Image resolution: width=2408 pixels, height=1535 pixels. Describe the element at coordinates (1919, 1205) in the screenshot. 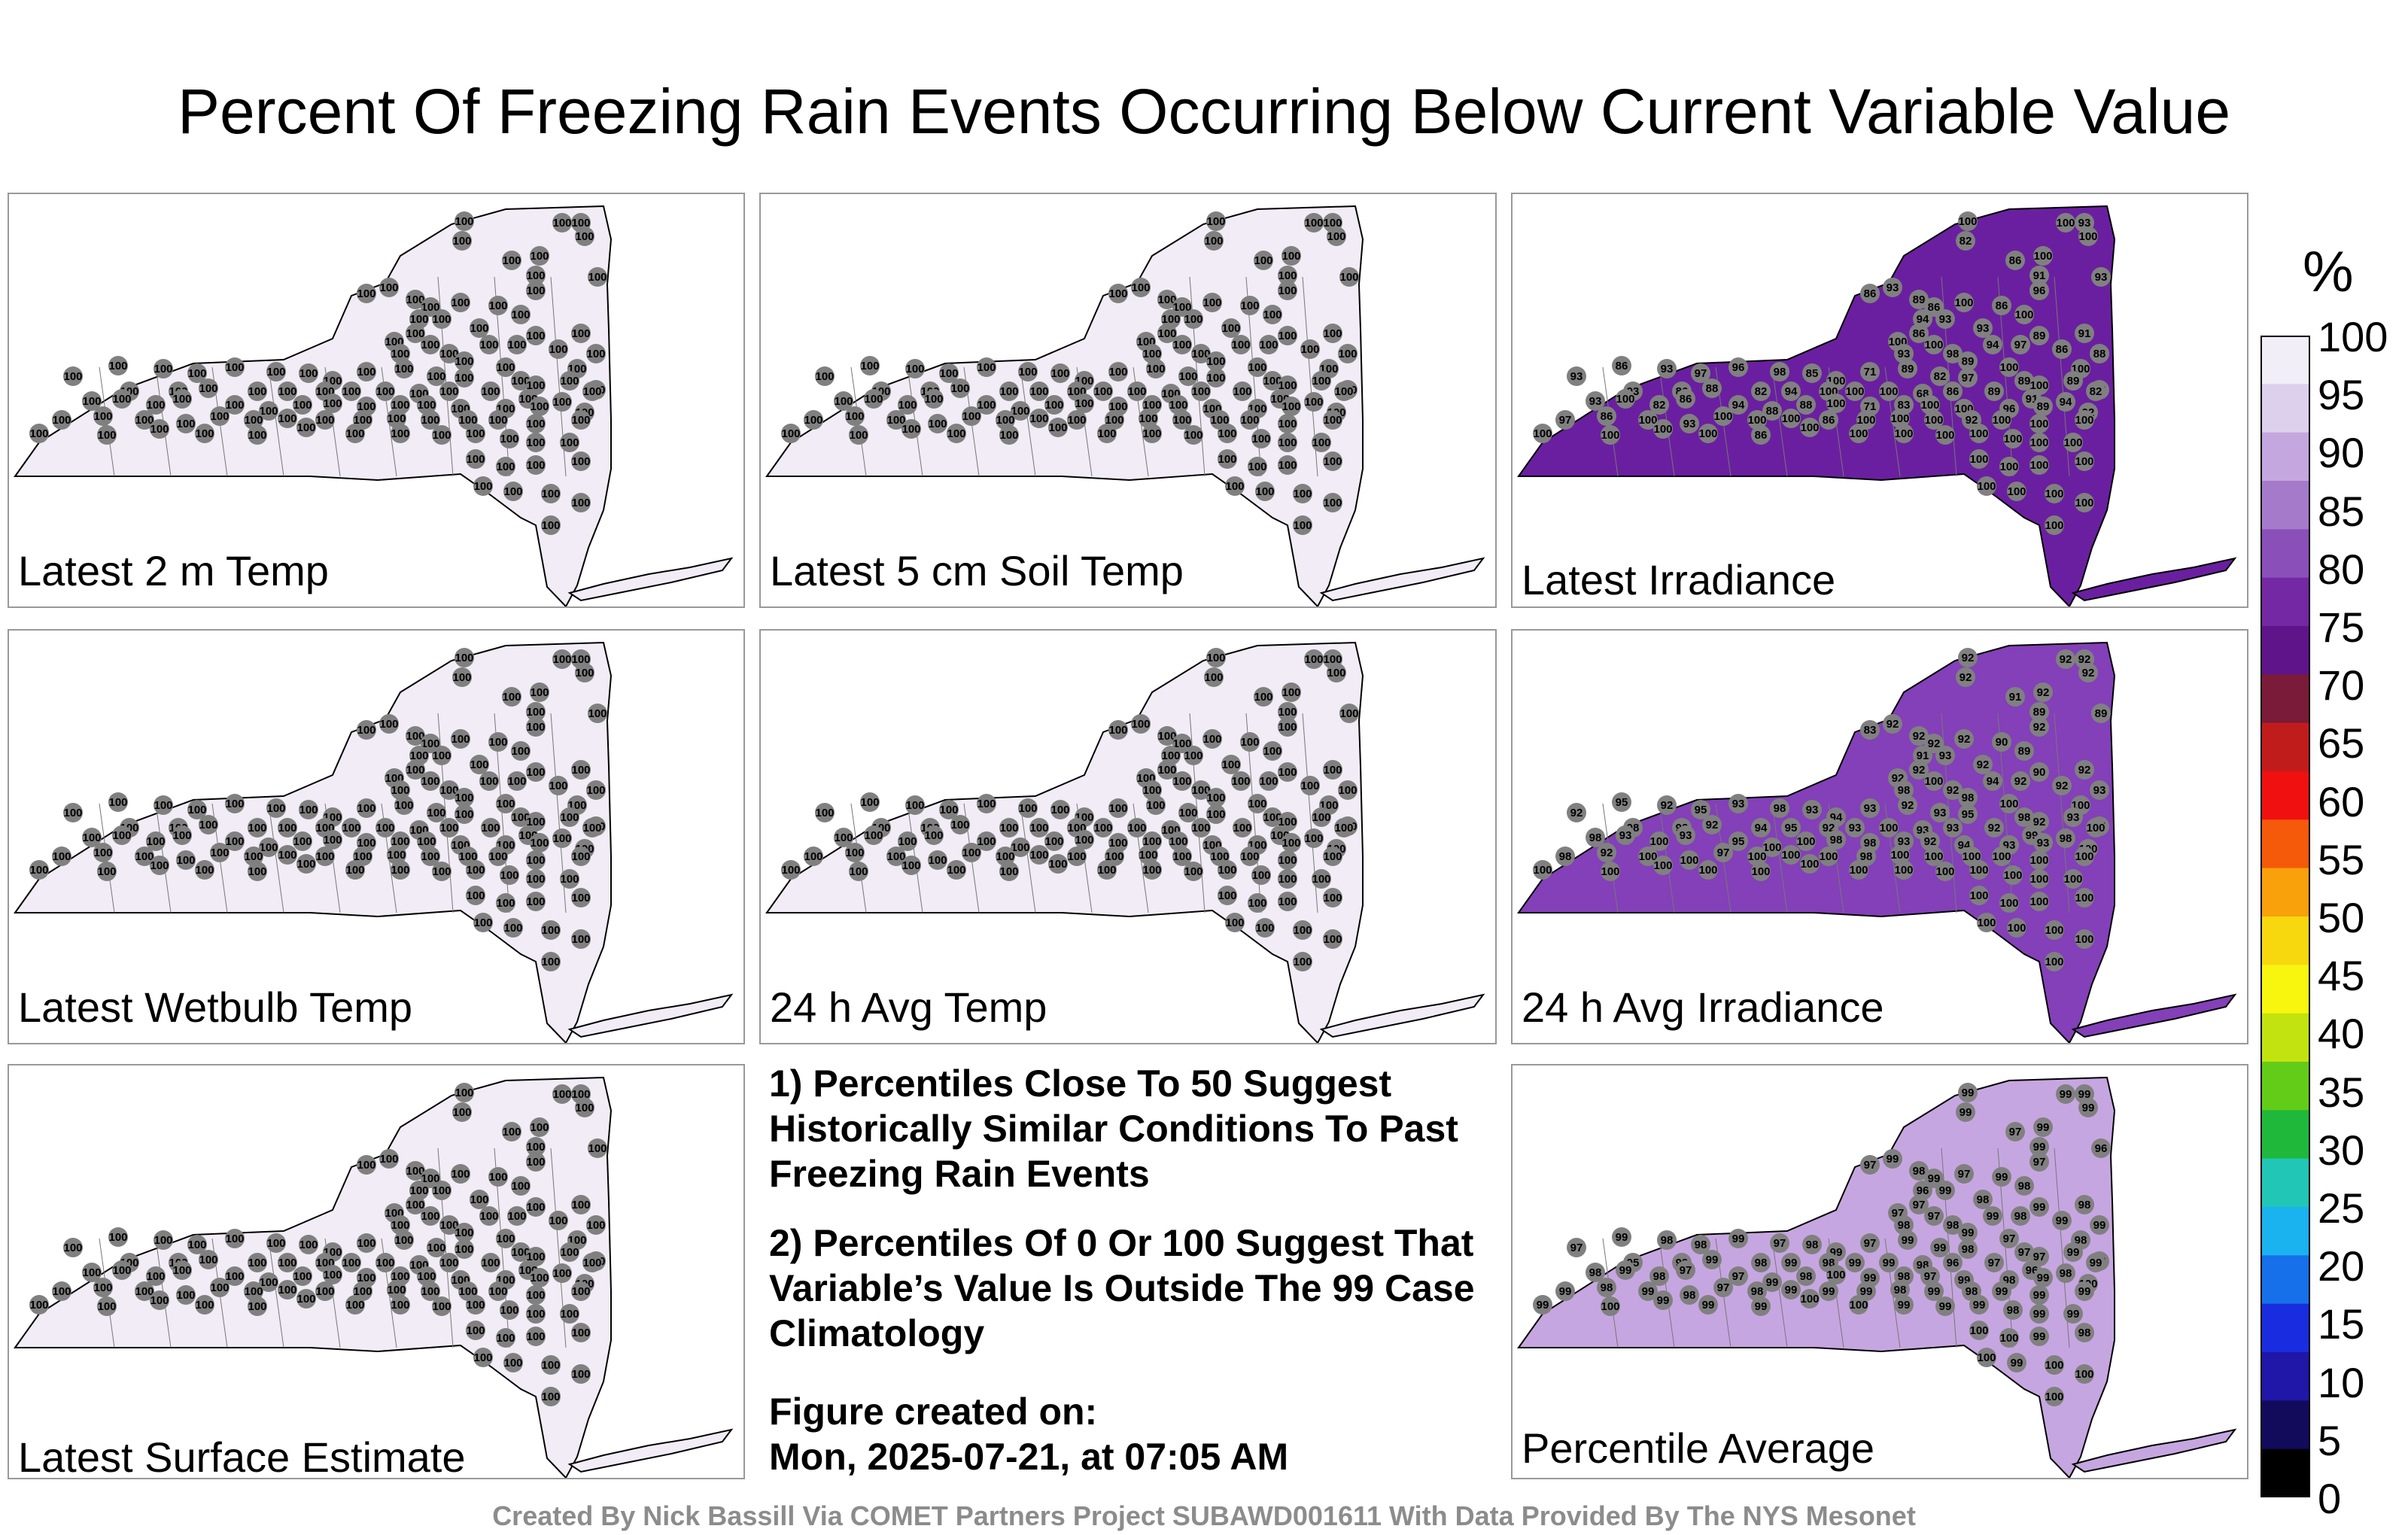

I see `station-value: 97` at that location.